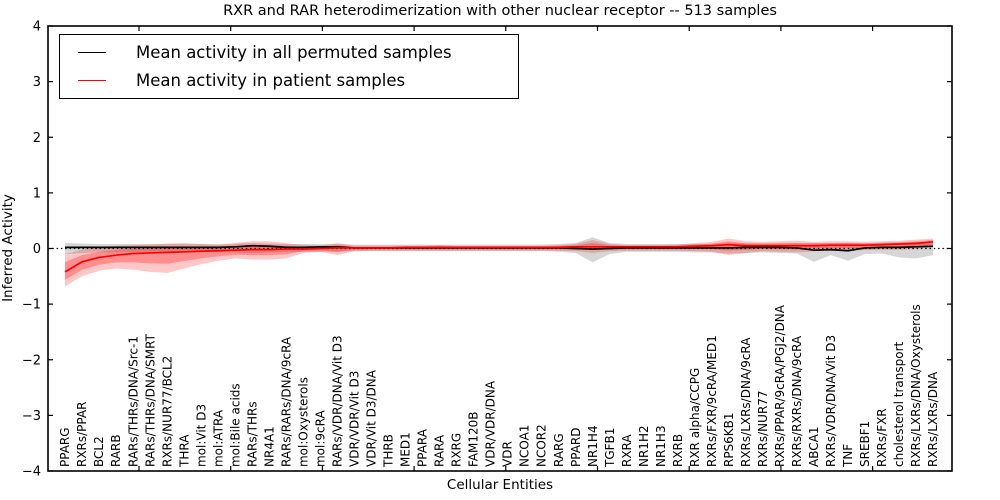 Image resolution: width=1000 pixels, height=500 pixels. I want to click on x-category-label: RXRs/LXRs/DNA/9cRA, so click(746, 402).